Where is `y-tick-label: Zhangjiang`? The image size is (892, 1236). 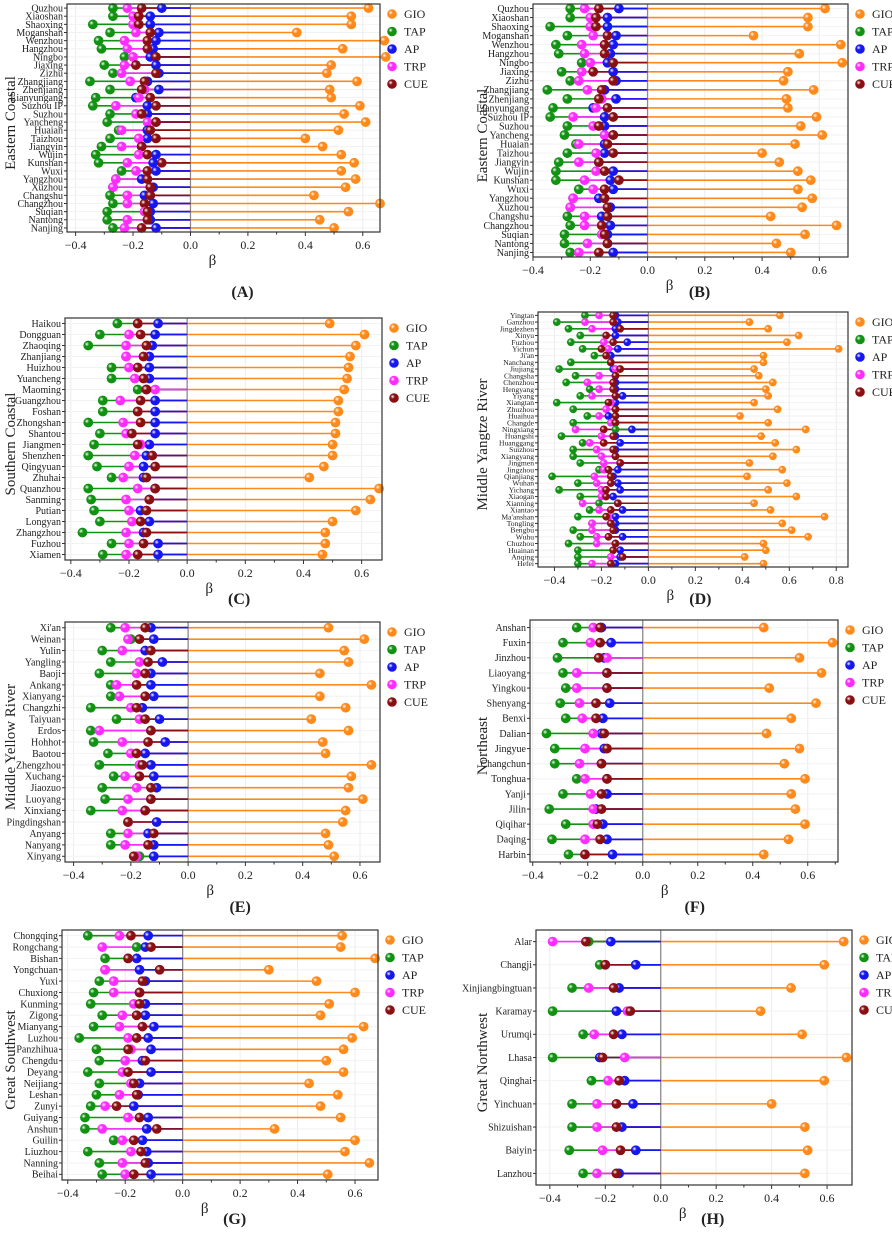 y-tick-label: Zhangjiang is located at coordinates (40, 82).